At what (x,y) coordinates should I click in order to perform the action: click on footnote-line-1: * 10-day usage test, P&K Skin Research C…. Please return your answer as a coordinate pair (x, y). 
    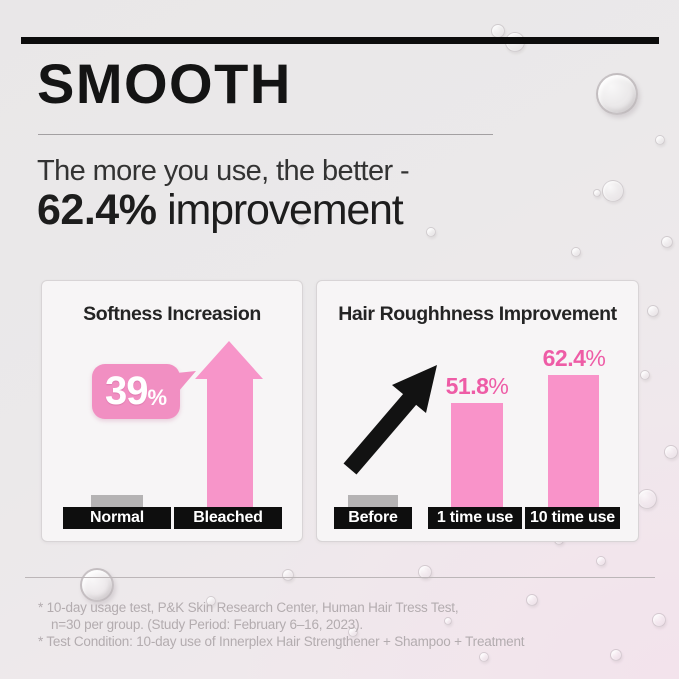
    Looking at the image, I should click on (248, 607).